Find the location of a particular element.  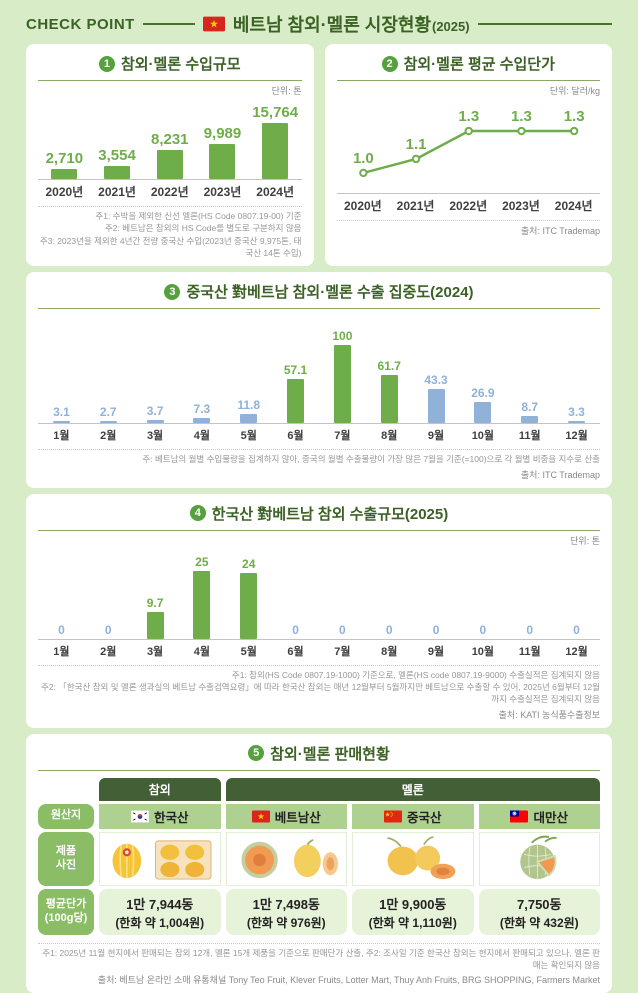

number-badge-4: 4 is located at coordinates (198, 513).